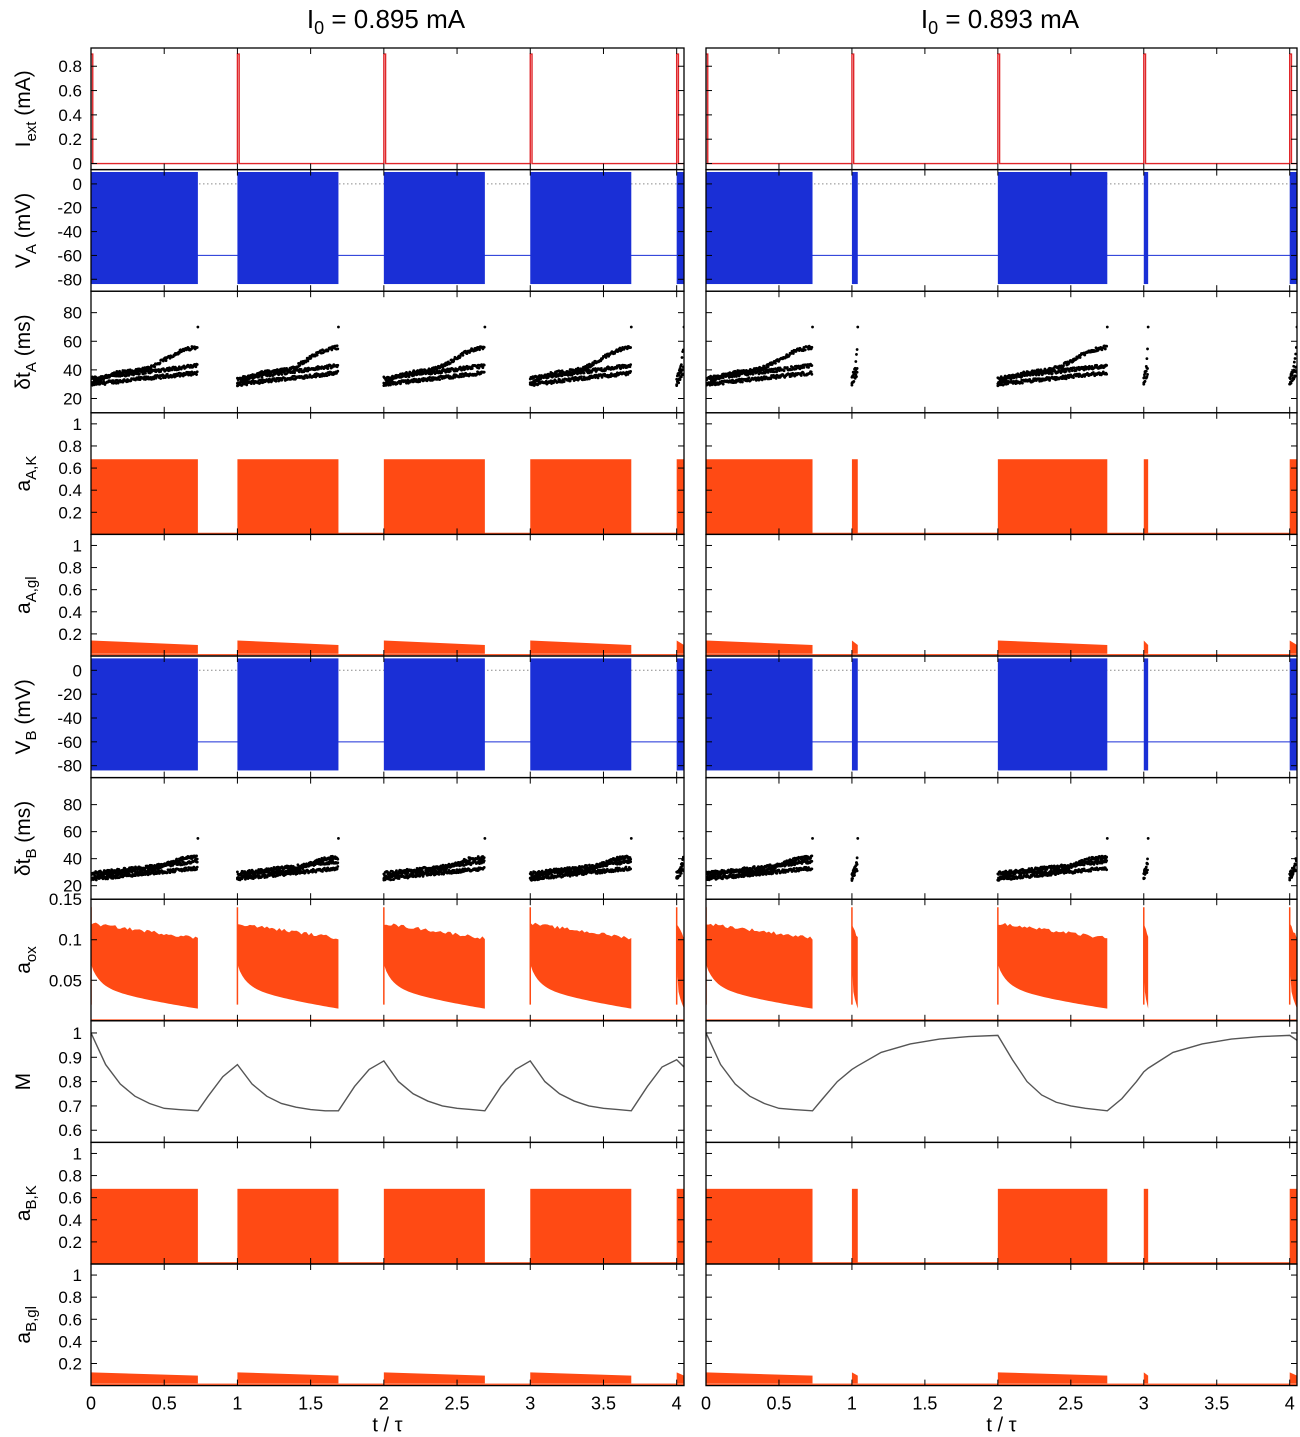 This screenshot has height=1437, width=1300. I want to click on ylabel-aAK: aA,K, so click(26, 474).